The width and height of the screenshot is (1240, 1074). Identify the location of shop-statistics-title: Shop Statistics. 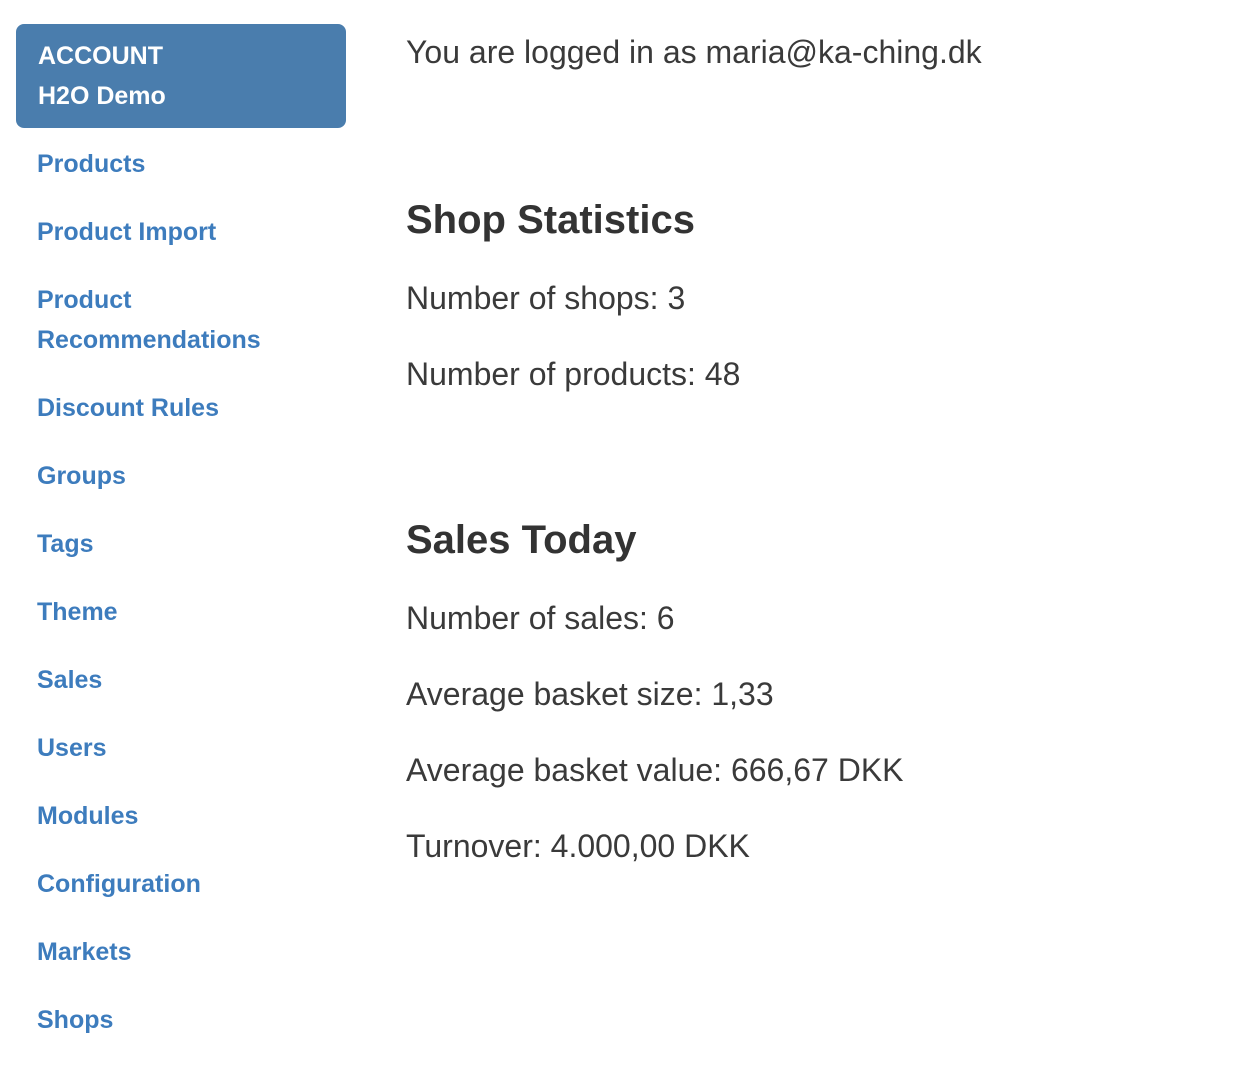
(550, 220).